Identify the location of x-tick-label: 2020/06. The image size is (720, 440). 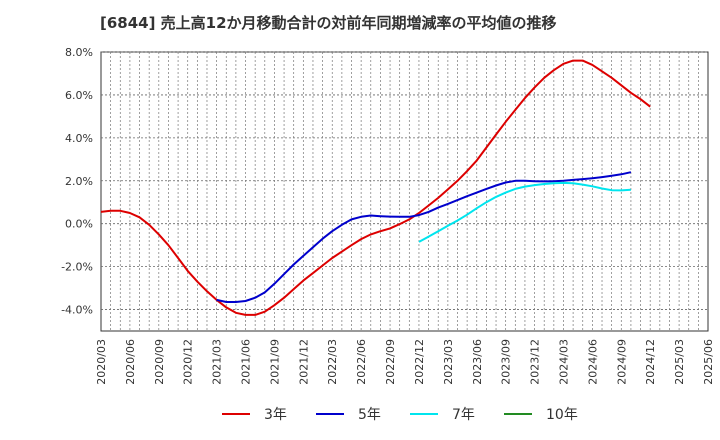
(130, 362).